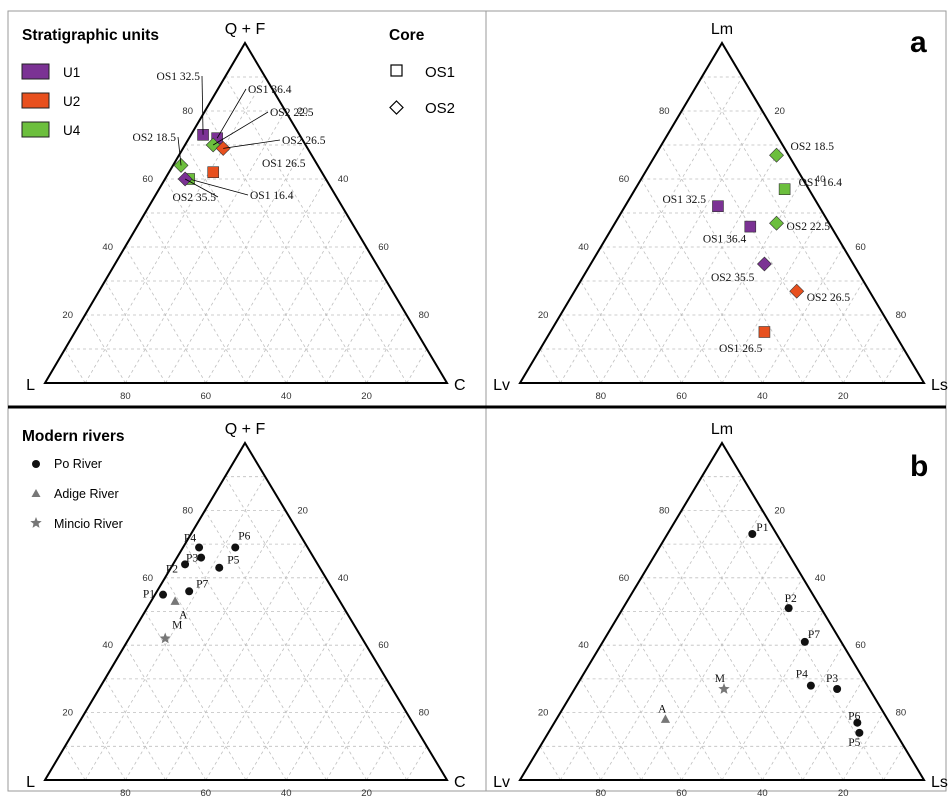 The width and height of the screenshot is (951, 798). I want to click on data-point-label: OS2 26.5, so click(304, 141).